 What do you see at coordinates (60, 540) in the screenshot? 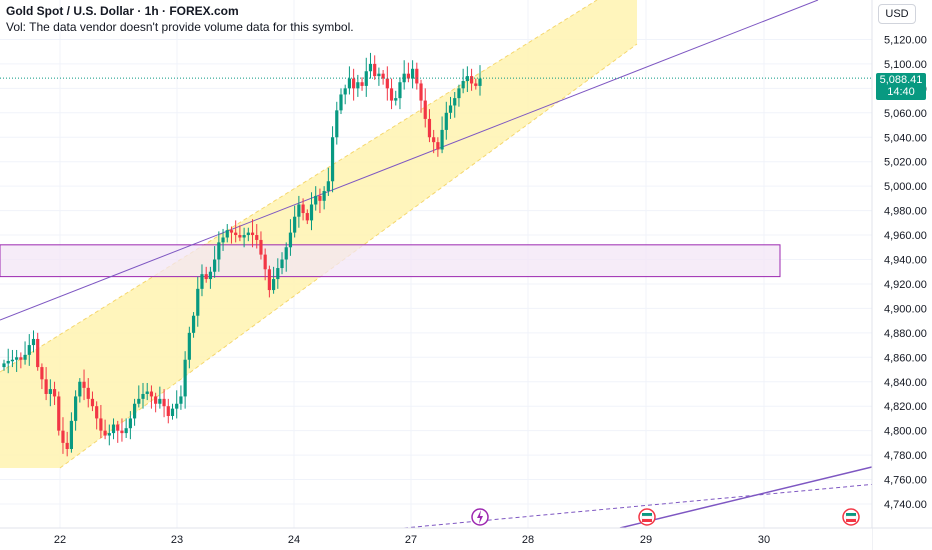
I see `time-tick-label: 22` at bounding box center [60, 540].